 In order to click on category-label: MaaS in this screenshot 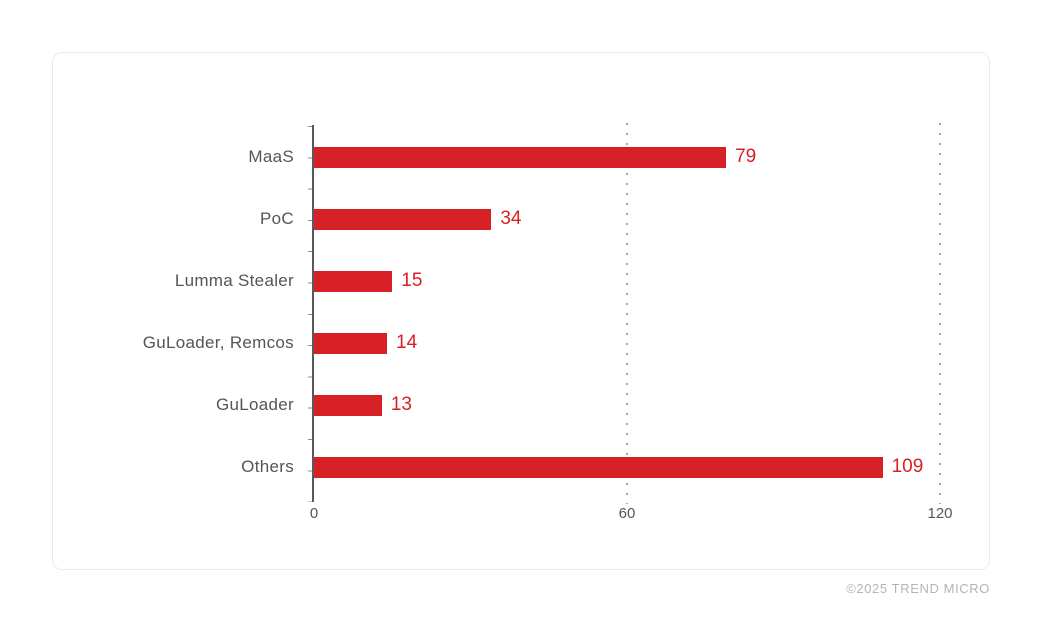, I will do `click(271, 156)`.